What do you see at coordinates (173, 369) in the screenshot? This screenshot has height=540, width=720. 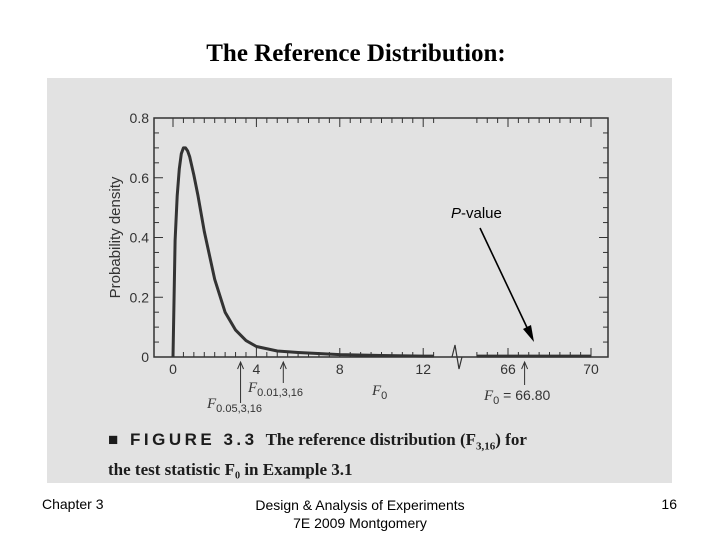 I see `x-tick-label: 0` at bounding box center [173, 369].